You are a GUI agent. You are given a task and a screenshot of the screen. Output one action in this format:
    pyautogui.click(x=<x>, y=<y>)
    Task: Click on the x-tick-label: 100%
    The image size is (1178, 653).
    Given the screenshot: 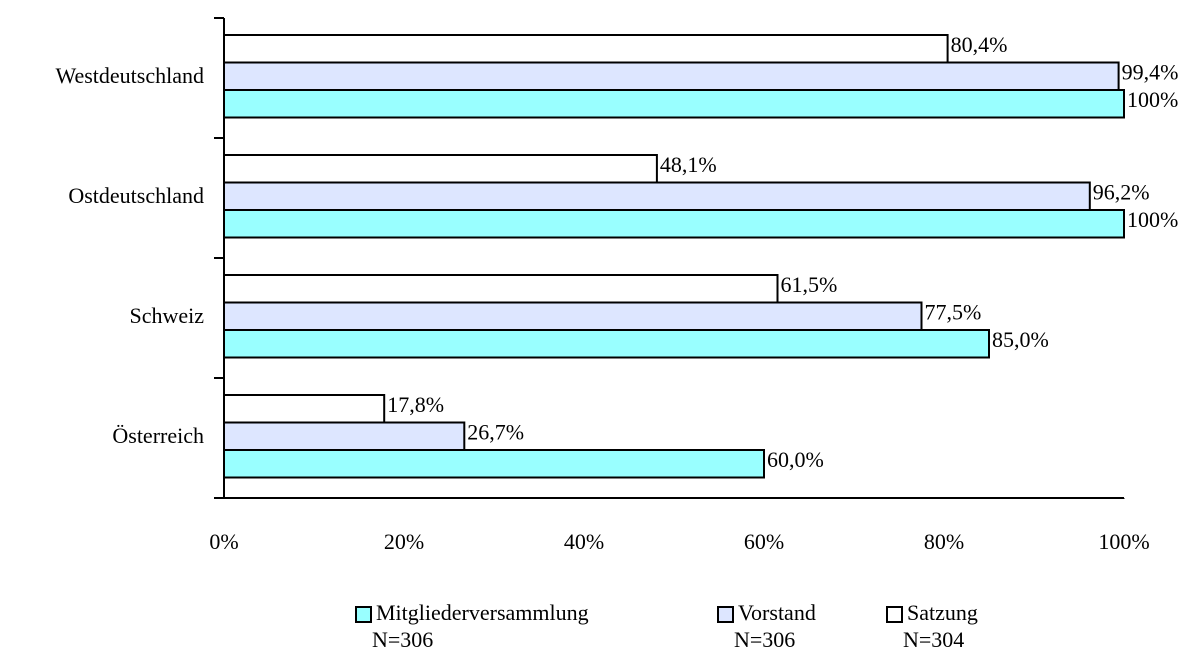 What is the action you would take?
    pyautogui.click(x=1123, y=541)
    